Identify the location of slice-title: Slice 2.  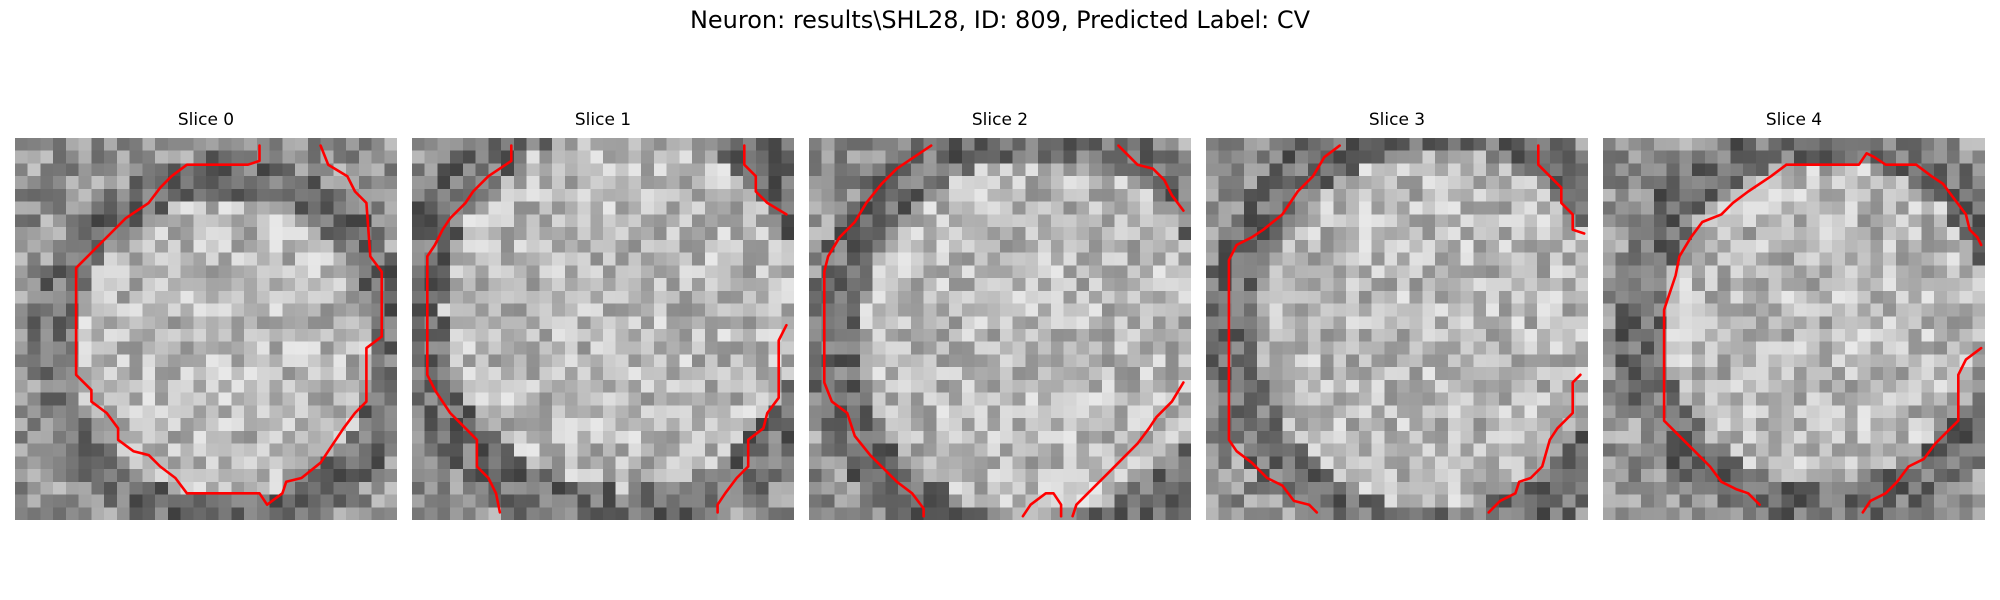
(1000, 120).